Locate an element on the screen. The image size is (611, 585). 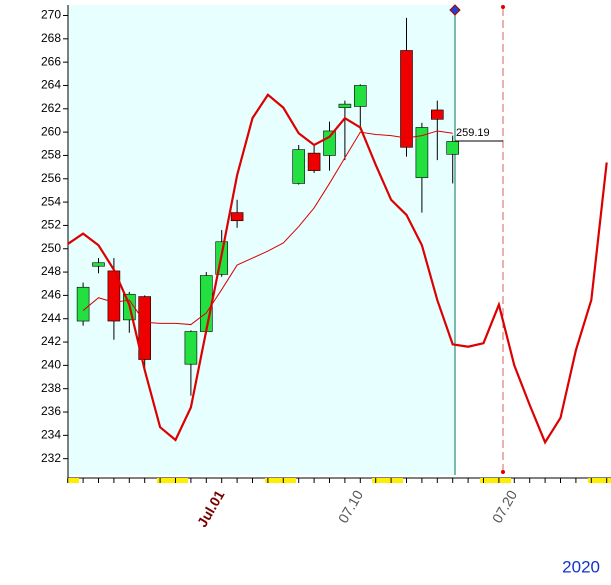
cursor-marker is located at coordinates (455, 10).